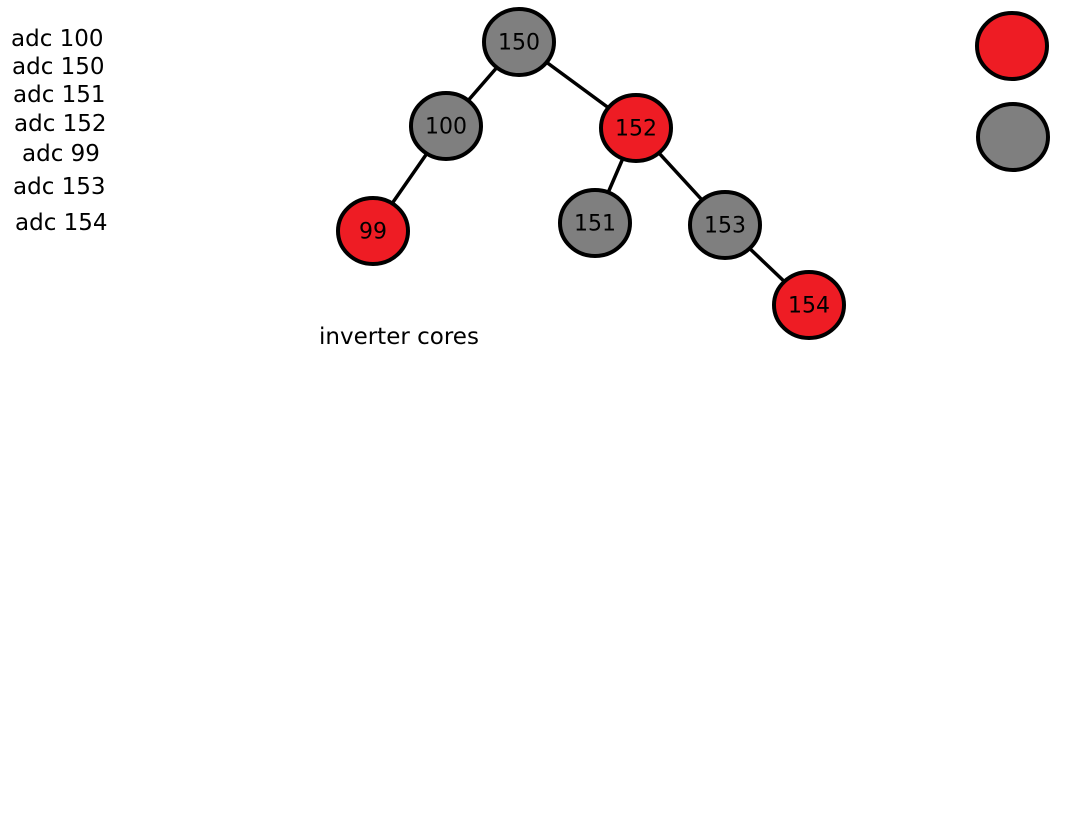  I want to click on node-label: 151, so click(595, 224).